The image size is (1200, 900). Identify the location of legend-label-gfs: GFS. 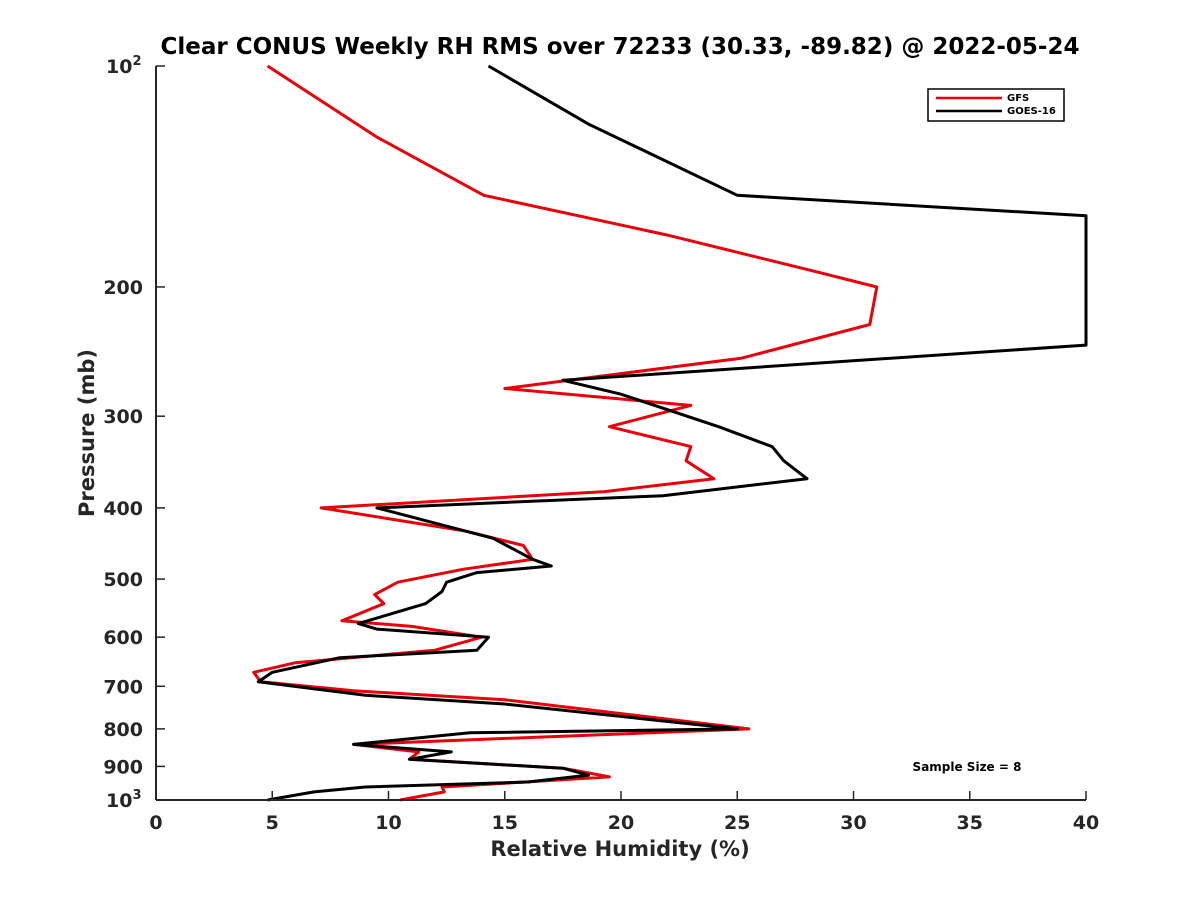
(1018, 98).